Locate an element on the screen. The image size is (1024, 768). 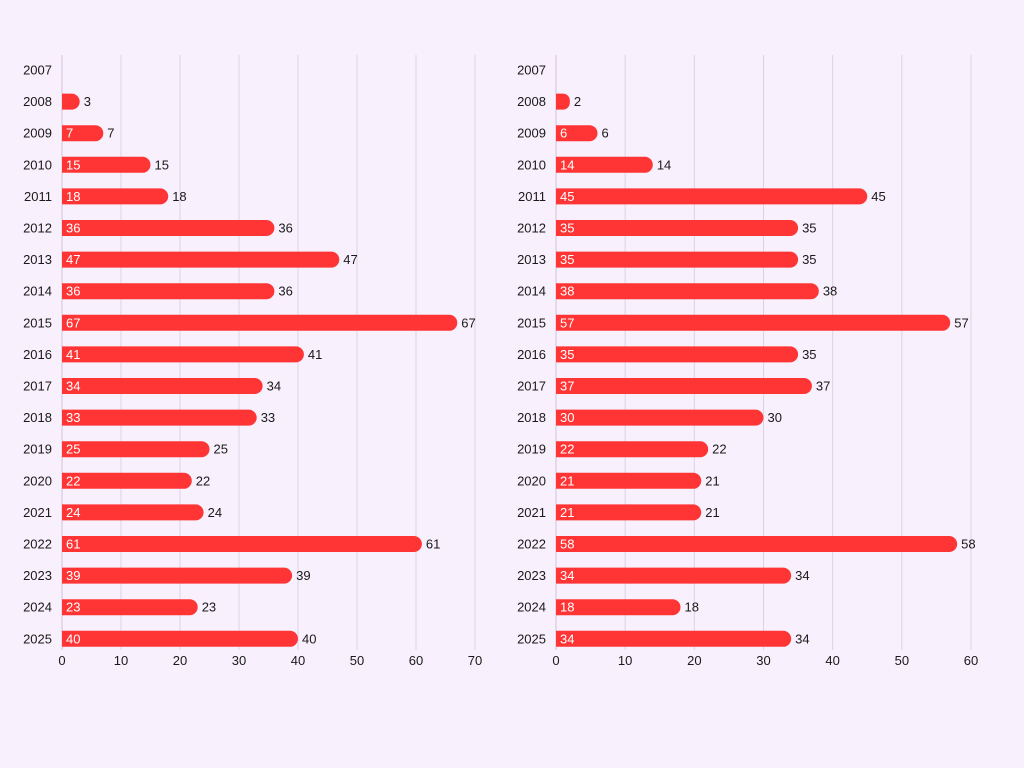
bar-inner-label: 40 is located at coordinates (73, 638).